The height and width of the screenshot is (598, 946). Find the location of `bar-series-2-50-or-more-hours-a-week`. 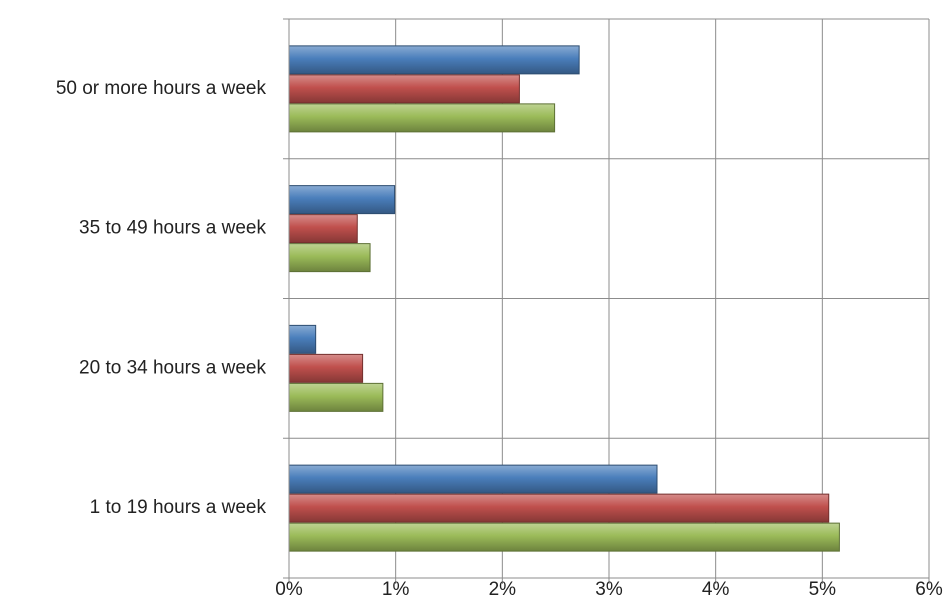

bar-series-2-50-or-more-hours-a-week is located at coordinates (422, 118).